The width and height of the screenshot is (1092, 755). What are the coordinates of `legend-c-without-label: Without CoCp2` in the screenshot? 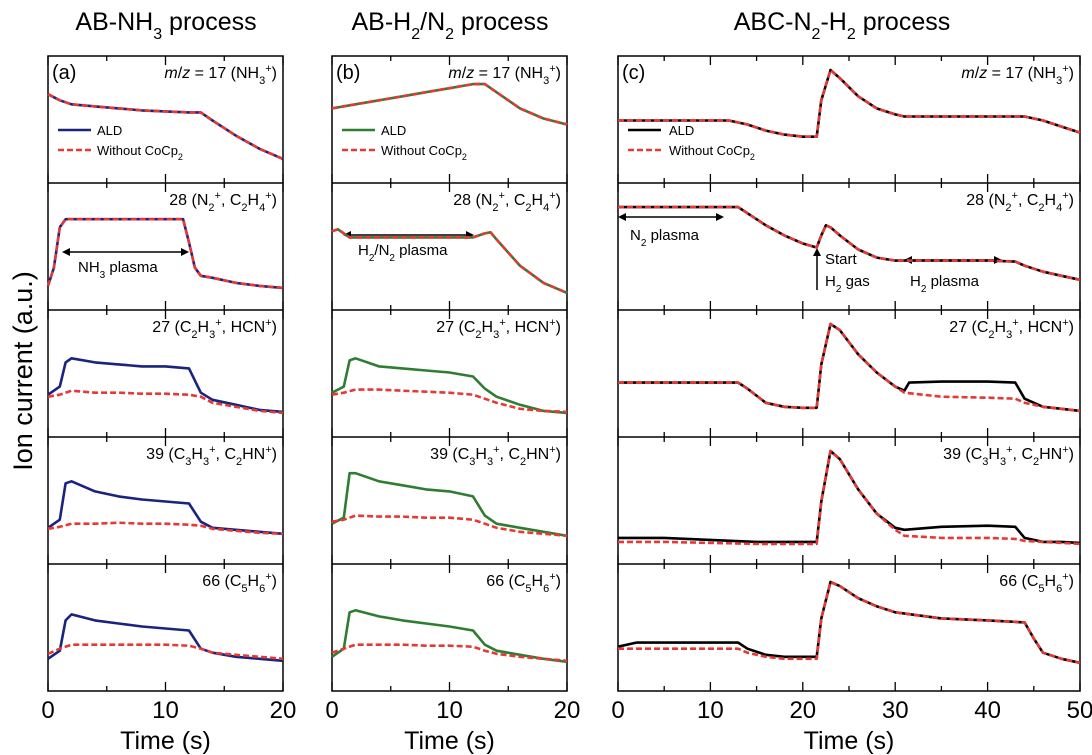 It's located at (712, 152).